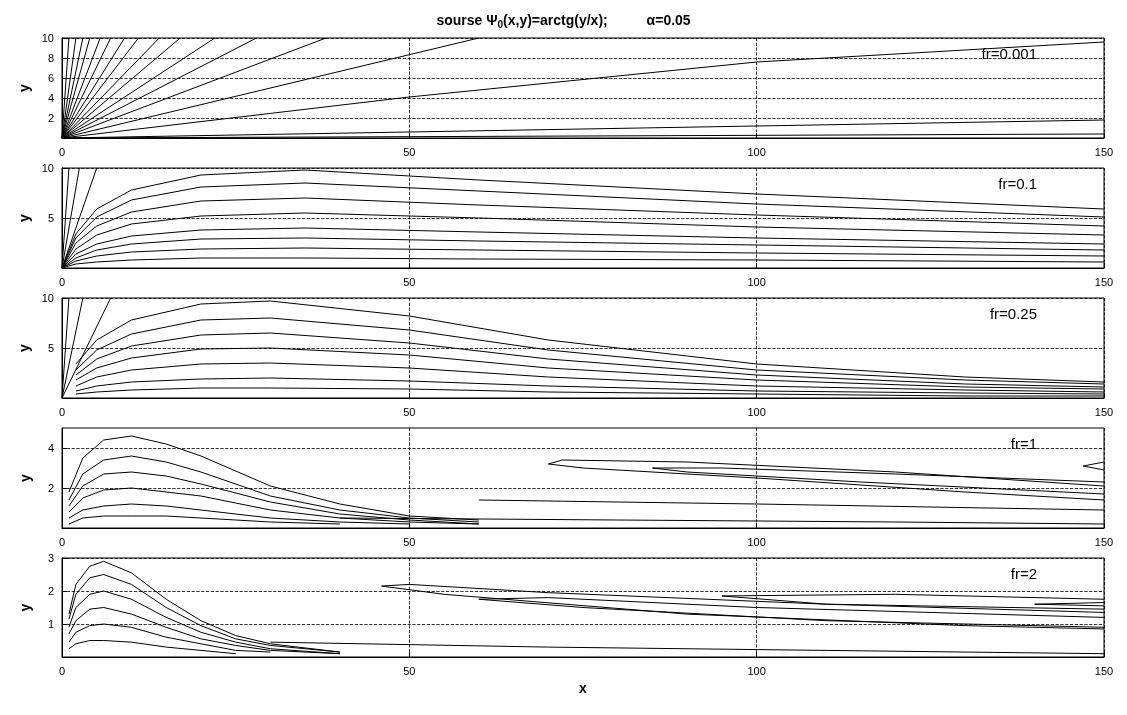 This screenshot has width=1127, height=715. What do you see at coordinates (50, 78) in the screenshot?
I see `y-tick-label: 6` at bounding box center [50, 78].